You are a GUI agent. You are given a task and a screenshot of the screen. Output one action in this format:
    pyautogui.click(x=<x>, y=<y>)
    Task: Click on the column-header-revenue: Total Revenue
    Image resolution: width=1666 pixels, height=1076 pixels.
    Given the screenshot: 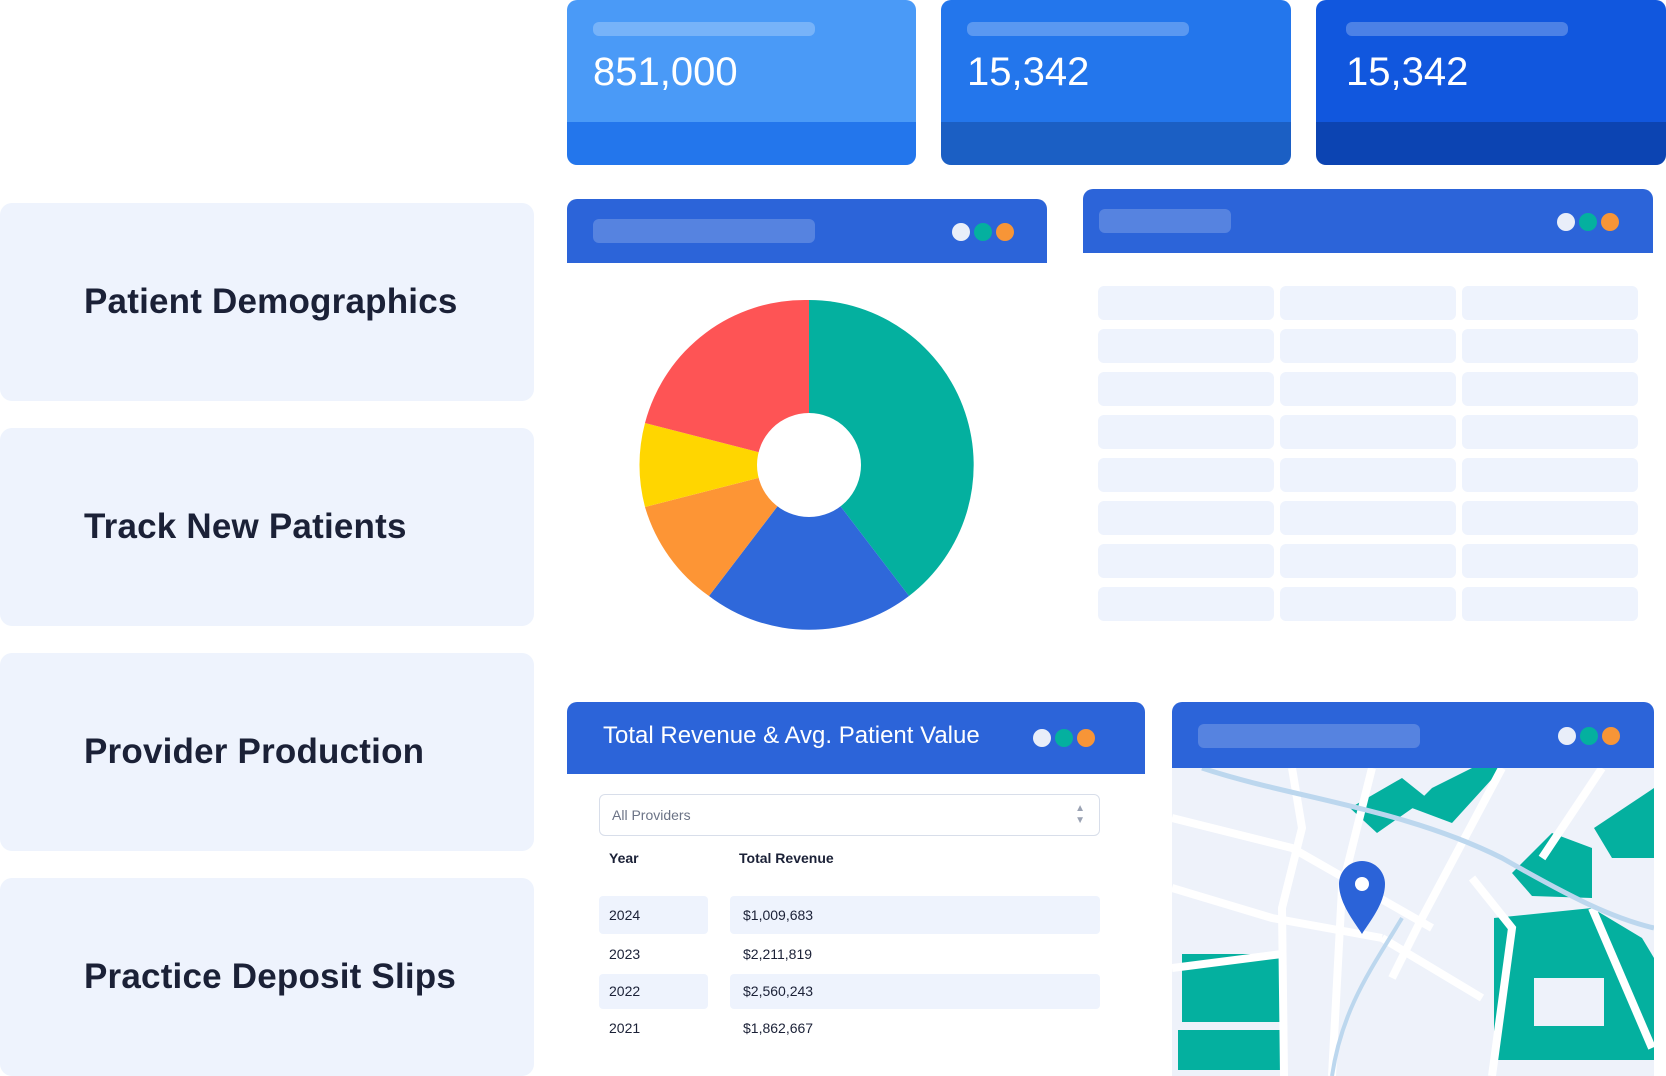 What is the action you would take?
    pyautogui.click(x=786, y=858)
    